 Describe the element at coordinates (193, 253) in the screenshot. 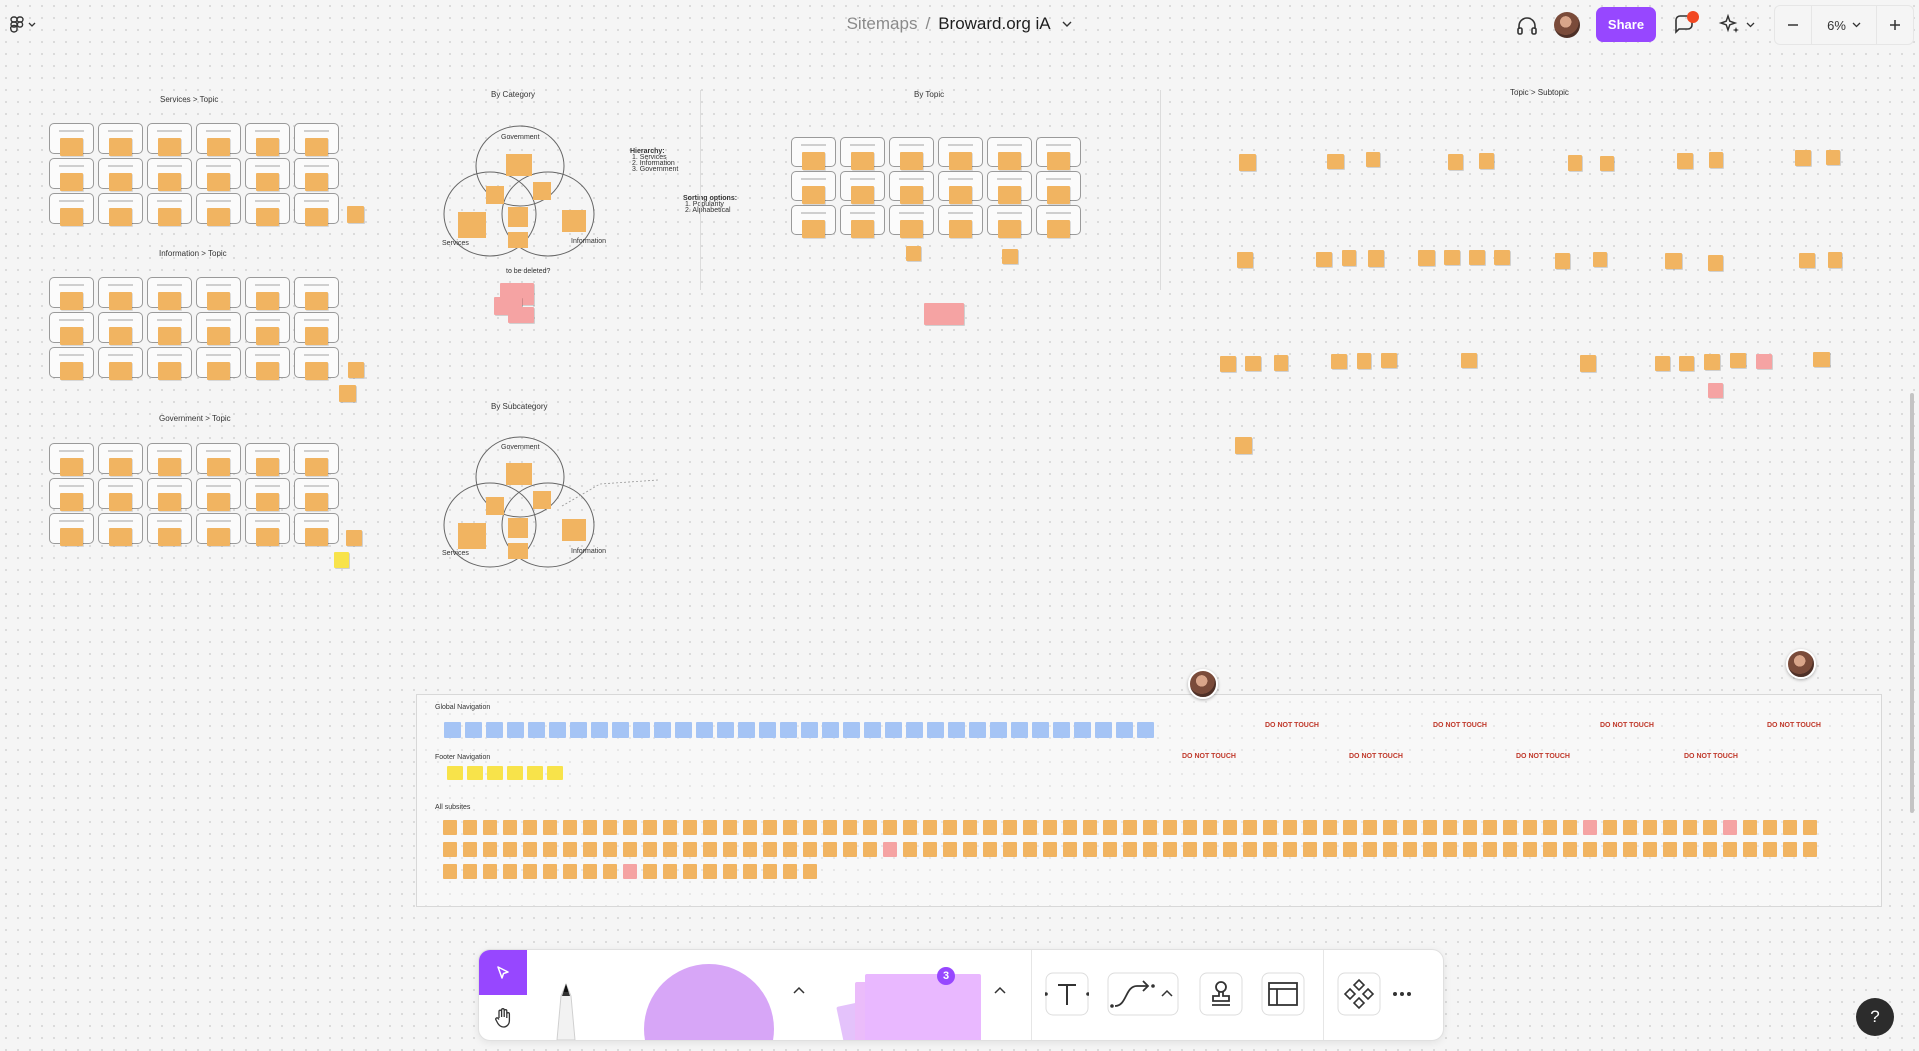

I see `section-label: Information > Topic` at that location.